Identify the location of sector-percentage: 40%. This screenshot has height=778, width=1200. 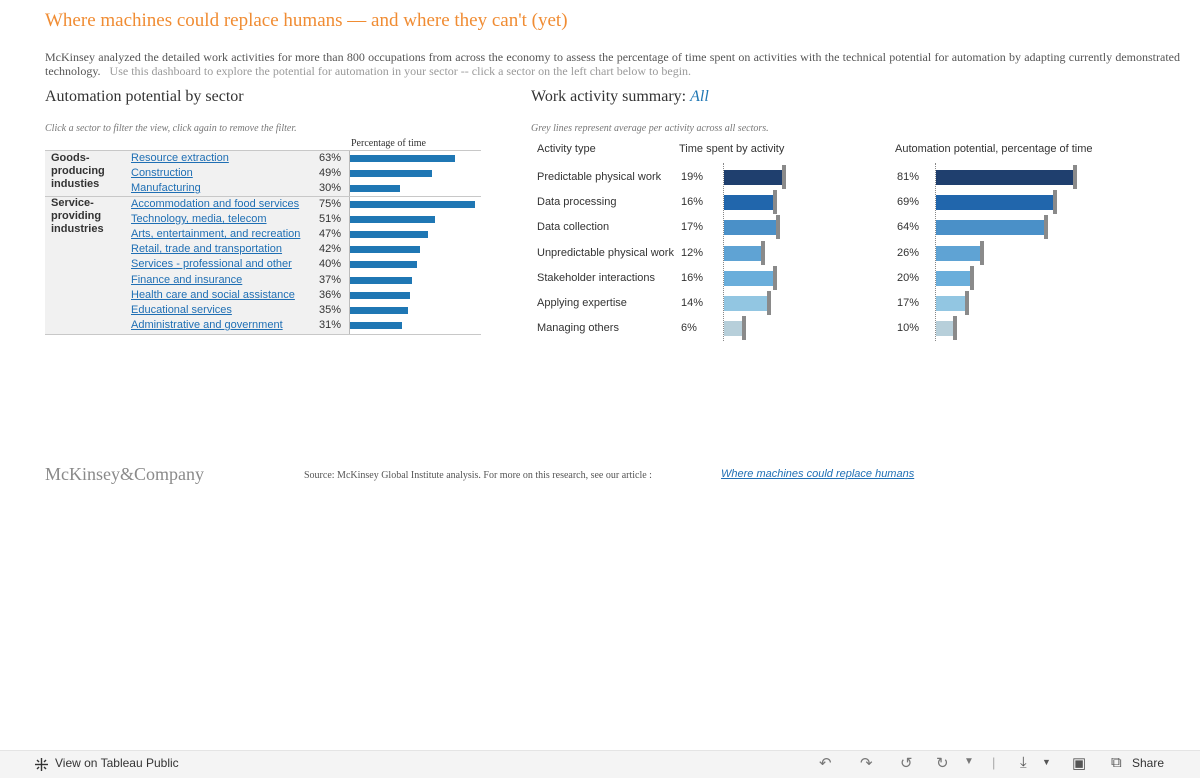
(330, 264).